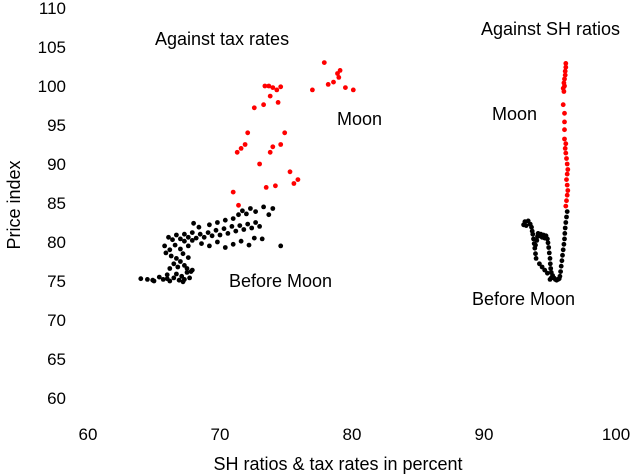  I want to click on x-tick-label: 90, so click(484, 434).